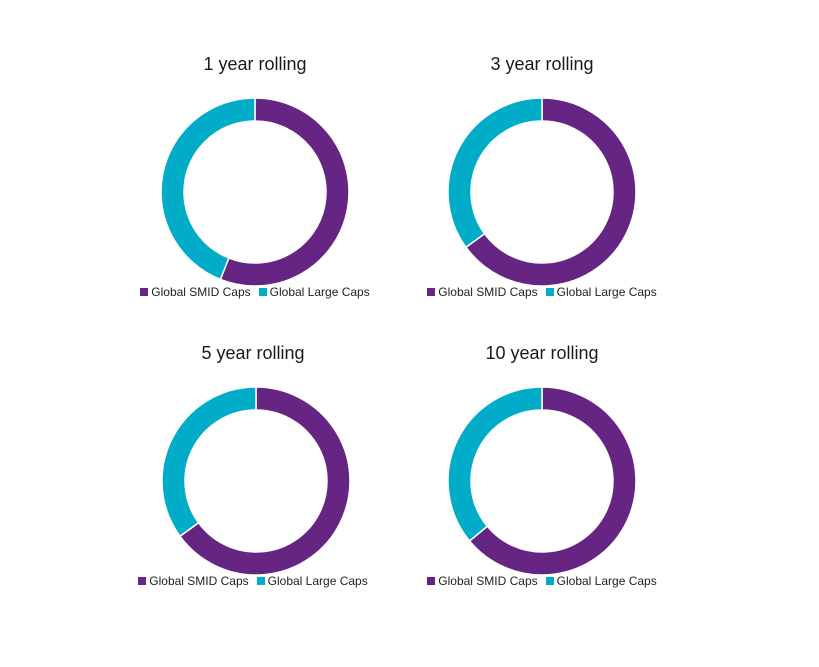  Describe the element at coordinates (542, 64) in the screenshot. I see `chart-title: 3 year rolling` at that location.